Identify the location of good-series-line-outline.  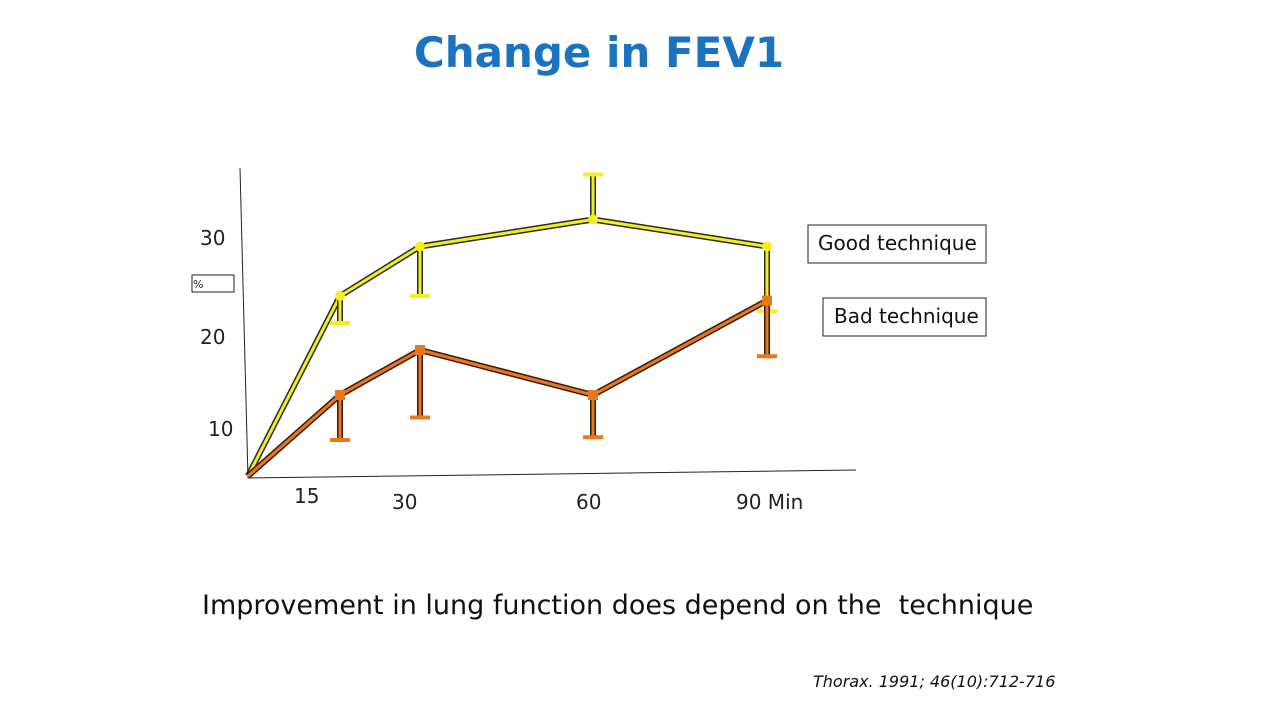
(506, 347).